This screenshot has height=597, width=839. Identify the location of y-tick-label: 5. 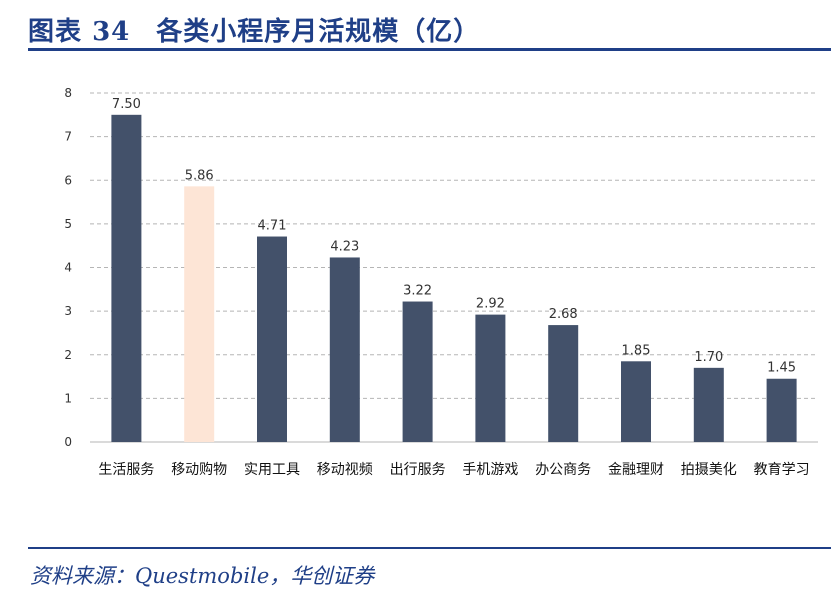
(68, 224).